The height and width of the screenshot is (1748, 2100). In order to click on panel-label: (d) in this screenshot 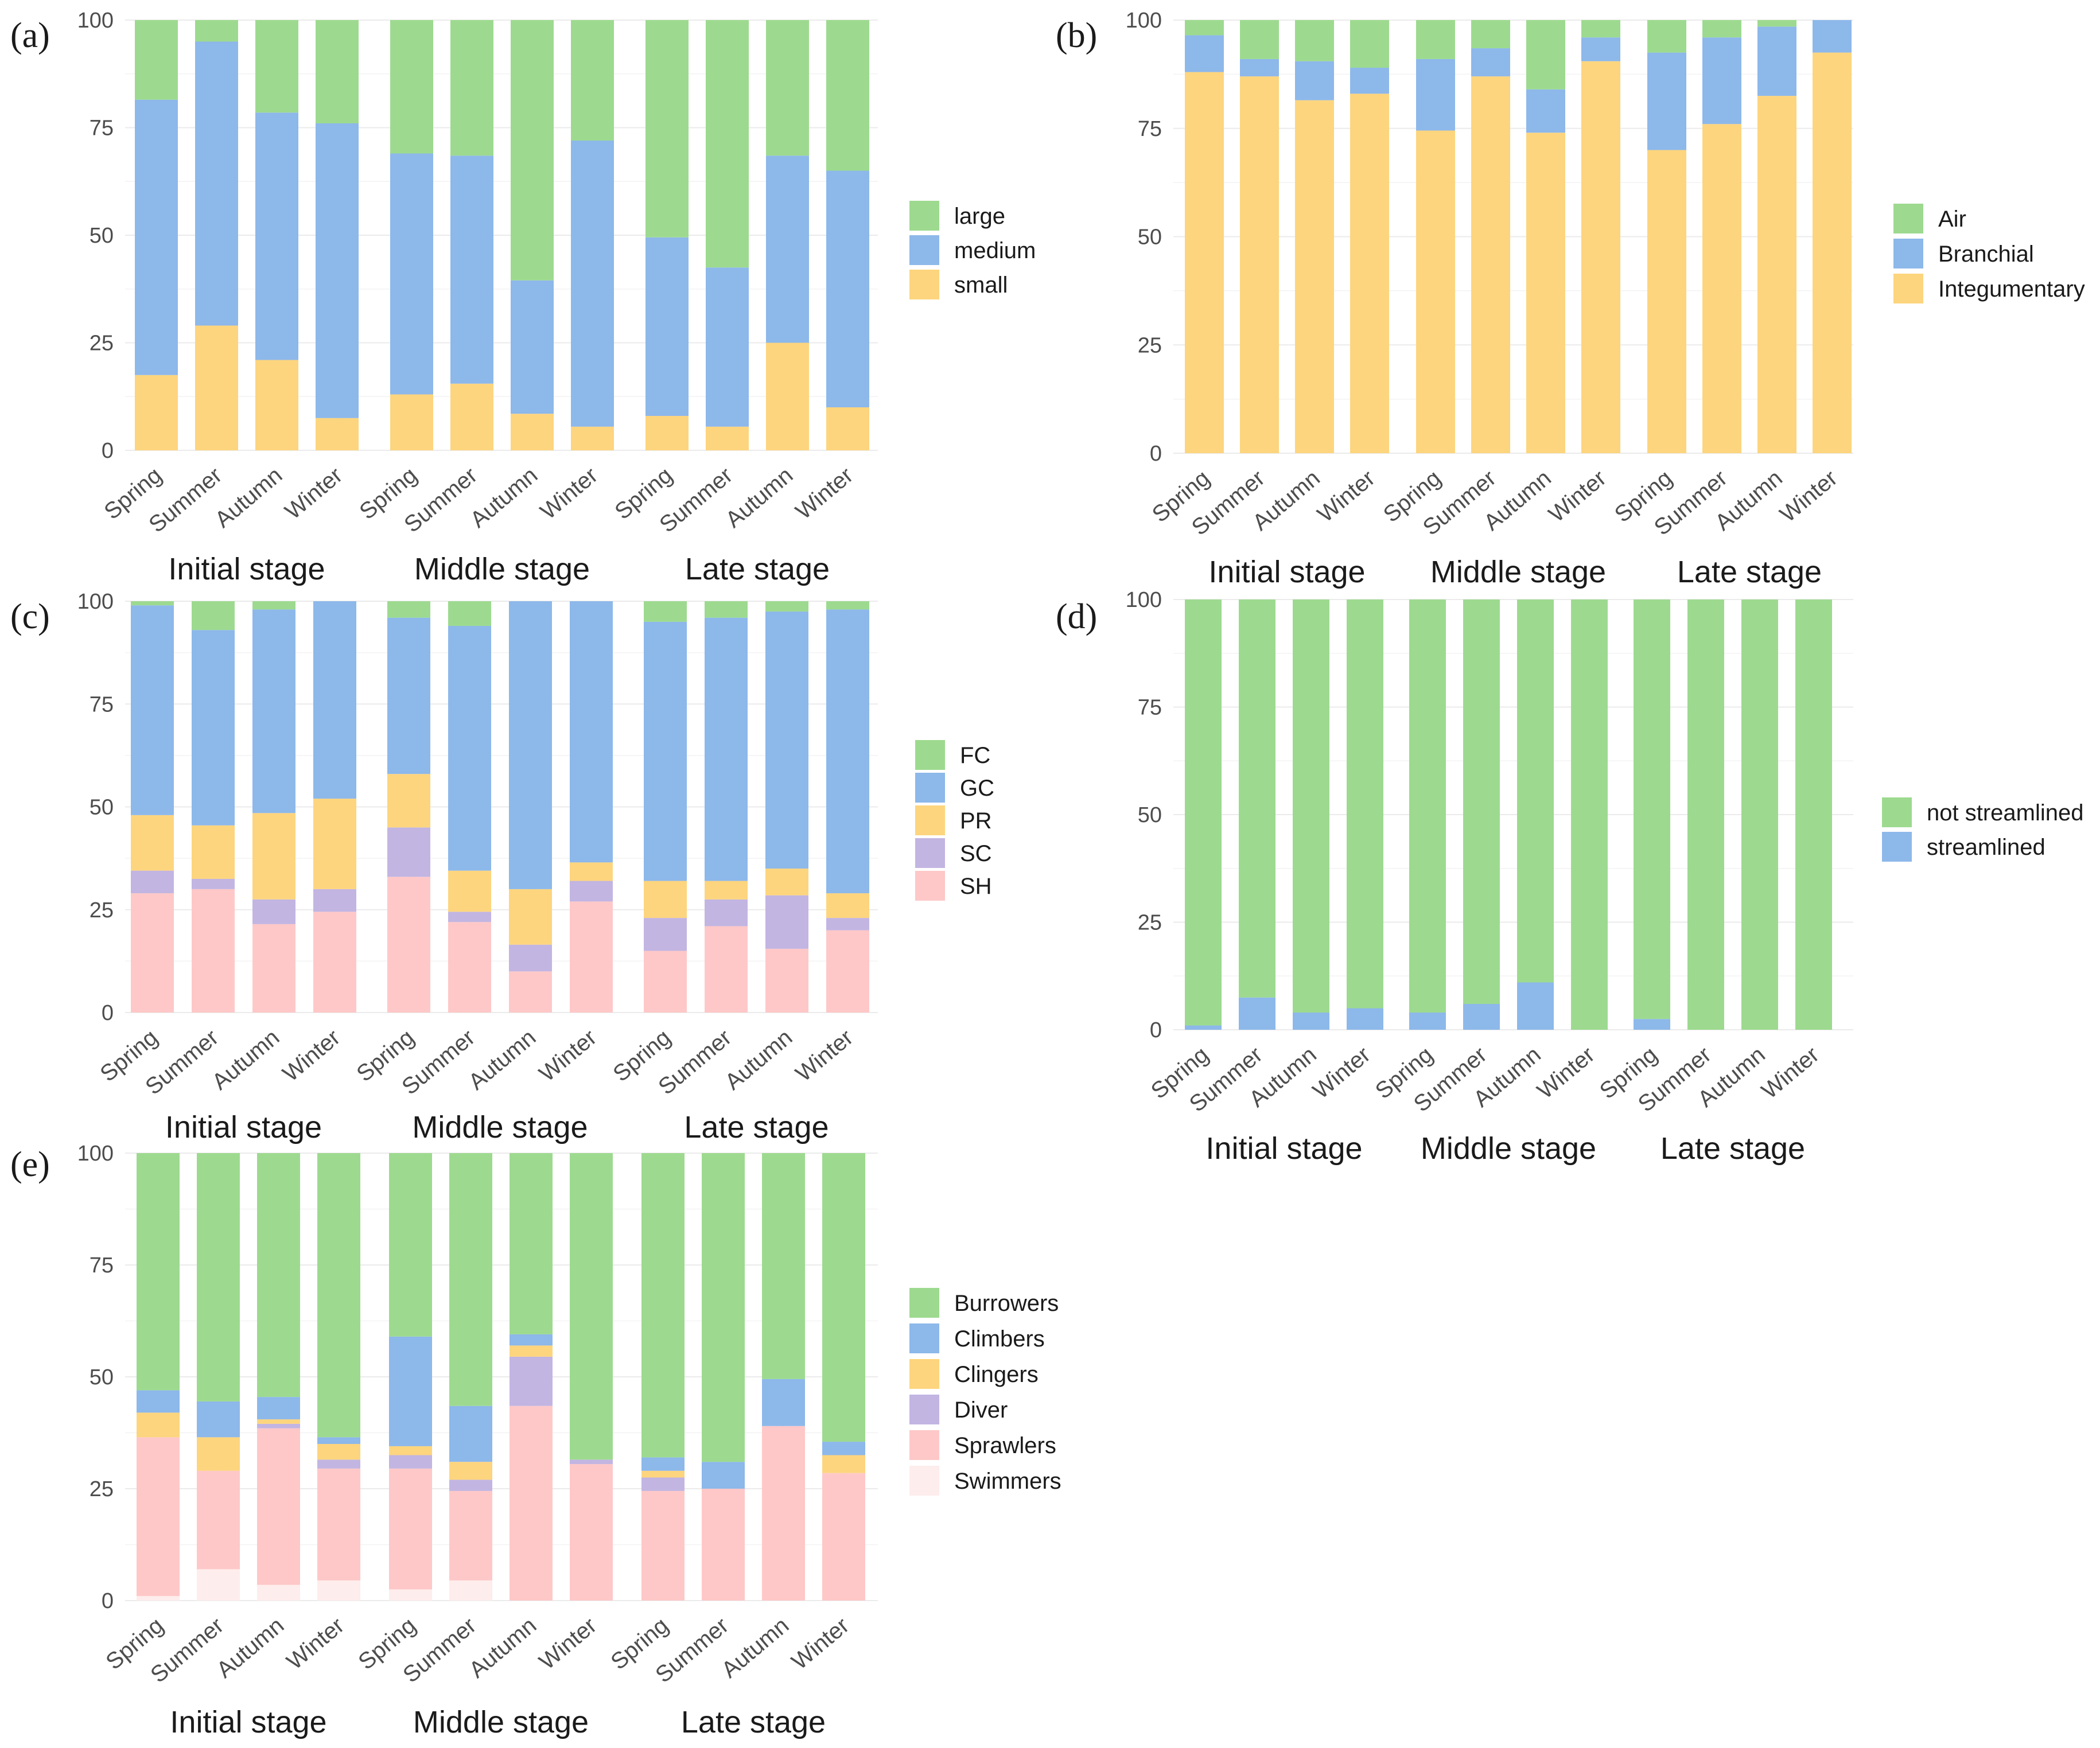, I will do `click(1076, 616)`.